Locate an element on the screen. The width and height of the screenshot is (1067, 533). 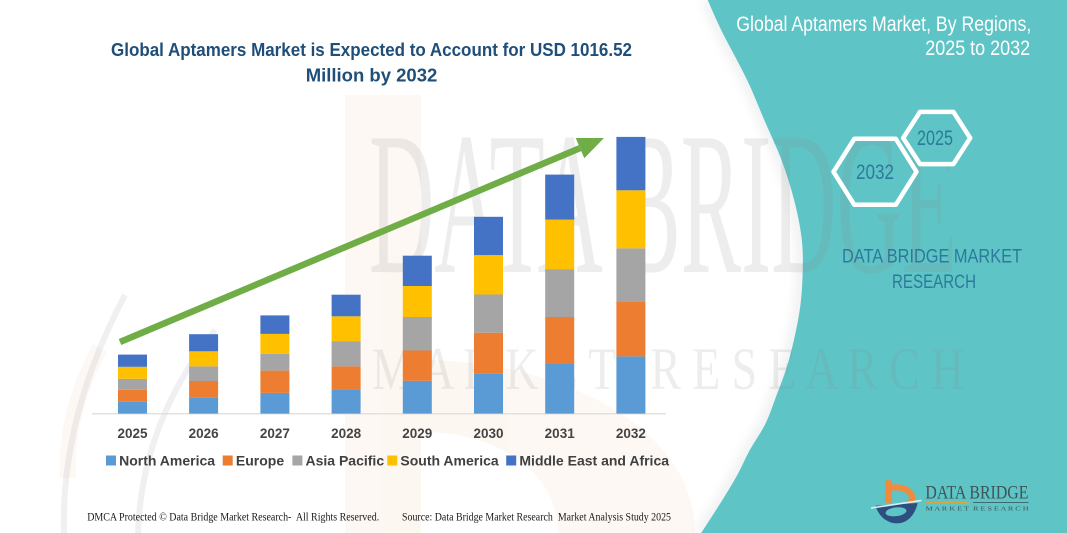
svg-text: Million by 2032 is located at coordinates (372, 75).